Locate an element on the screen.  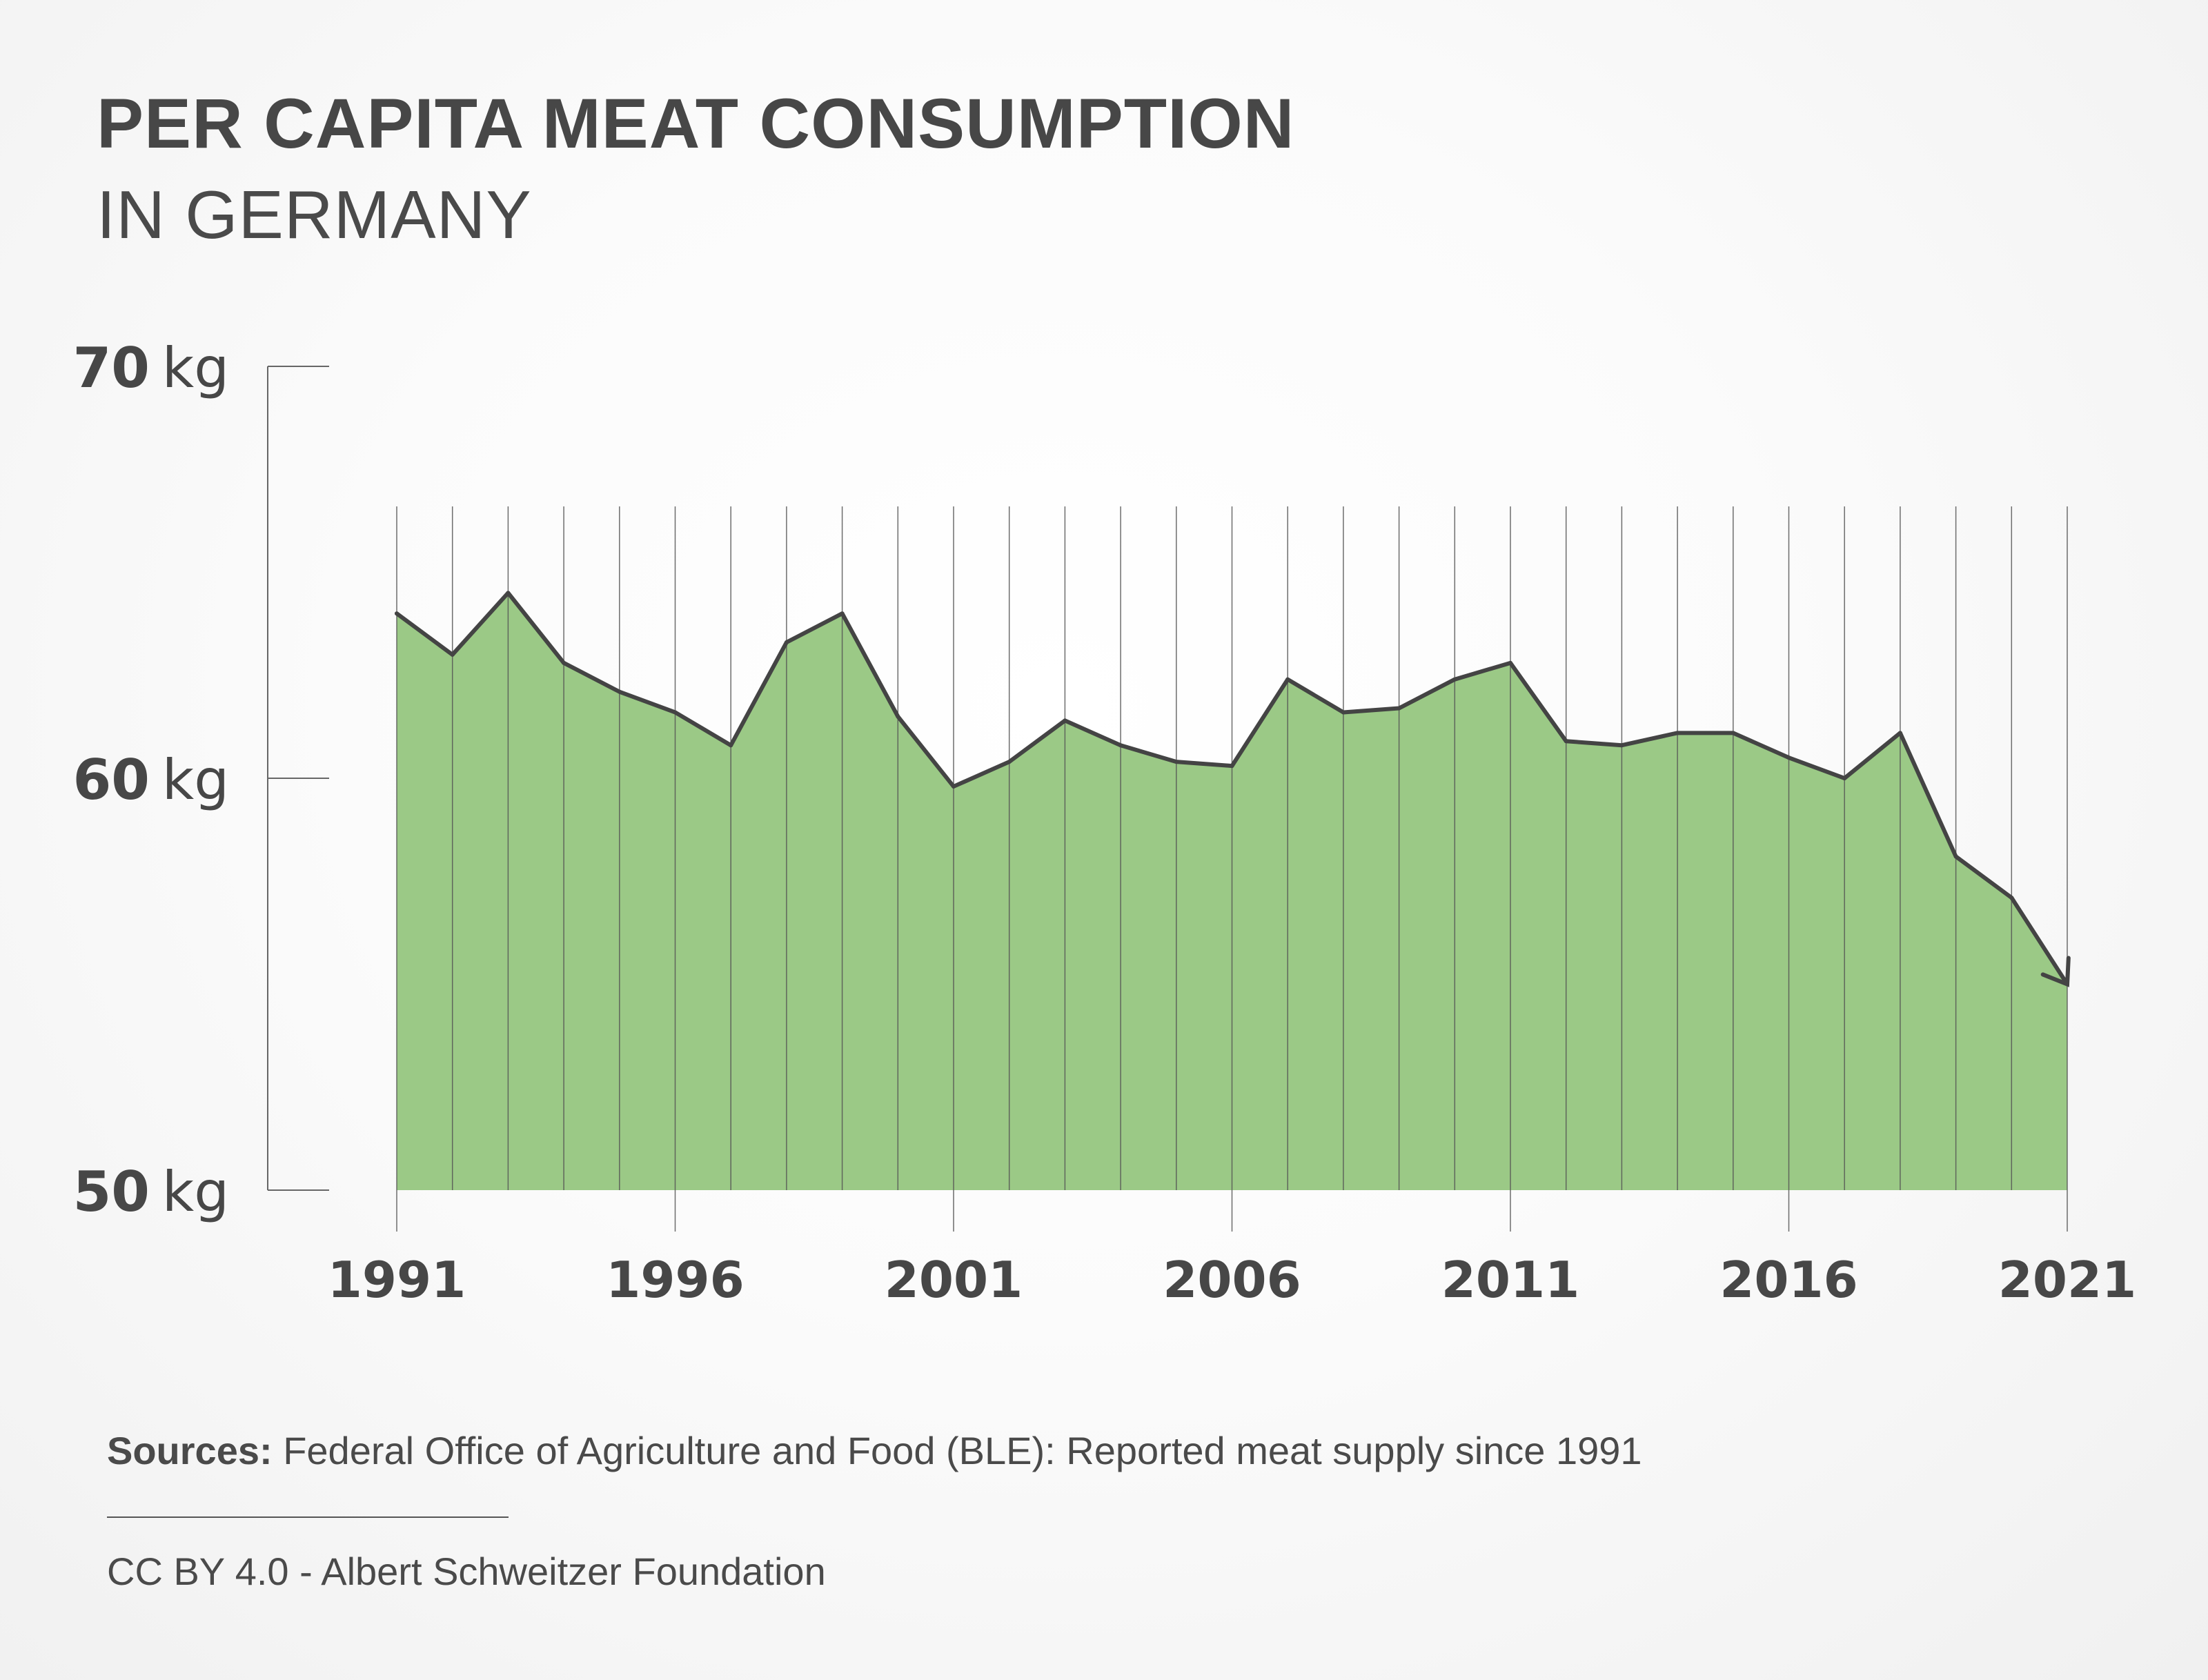
x-tick-label-2006: 2006 is located at coordinates (1232, 1280).